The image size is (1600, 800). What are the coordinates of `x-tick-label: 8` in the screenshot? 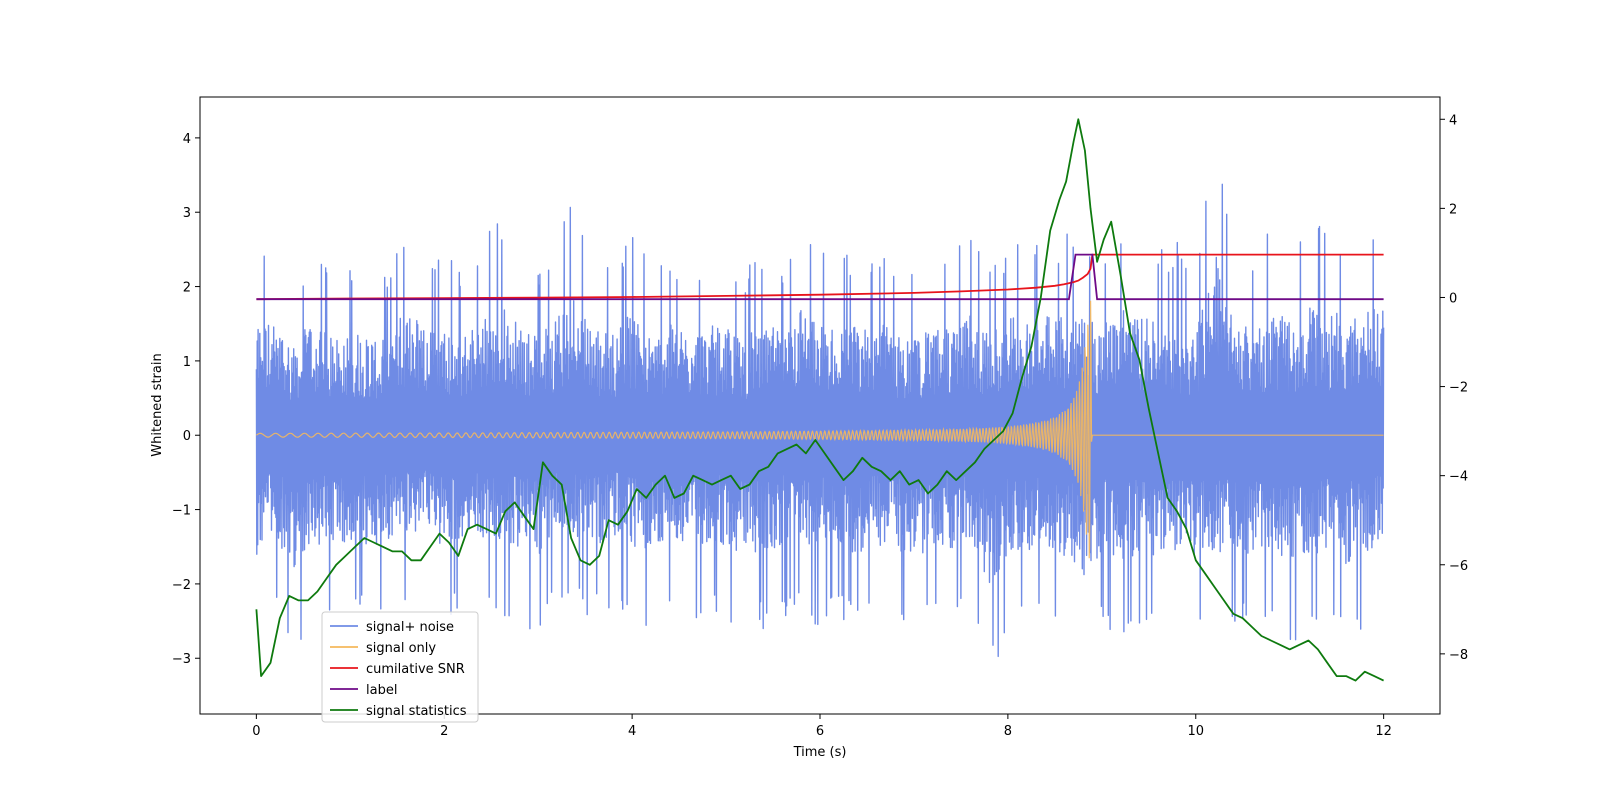 It's located at (1008, 731).